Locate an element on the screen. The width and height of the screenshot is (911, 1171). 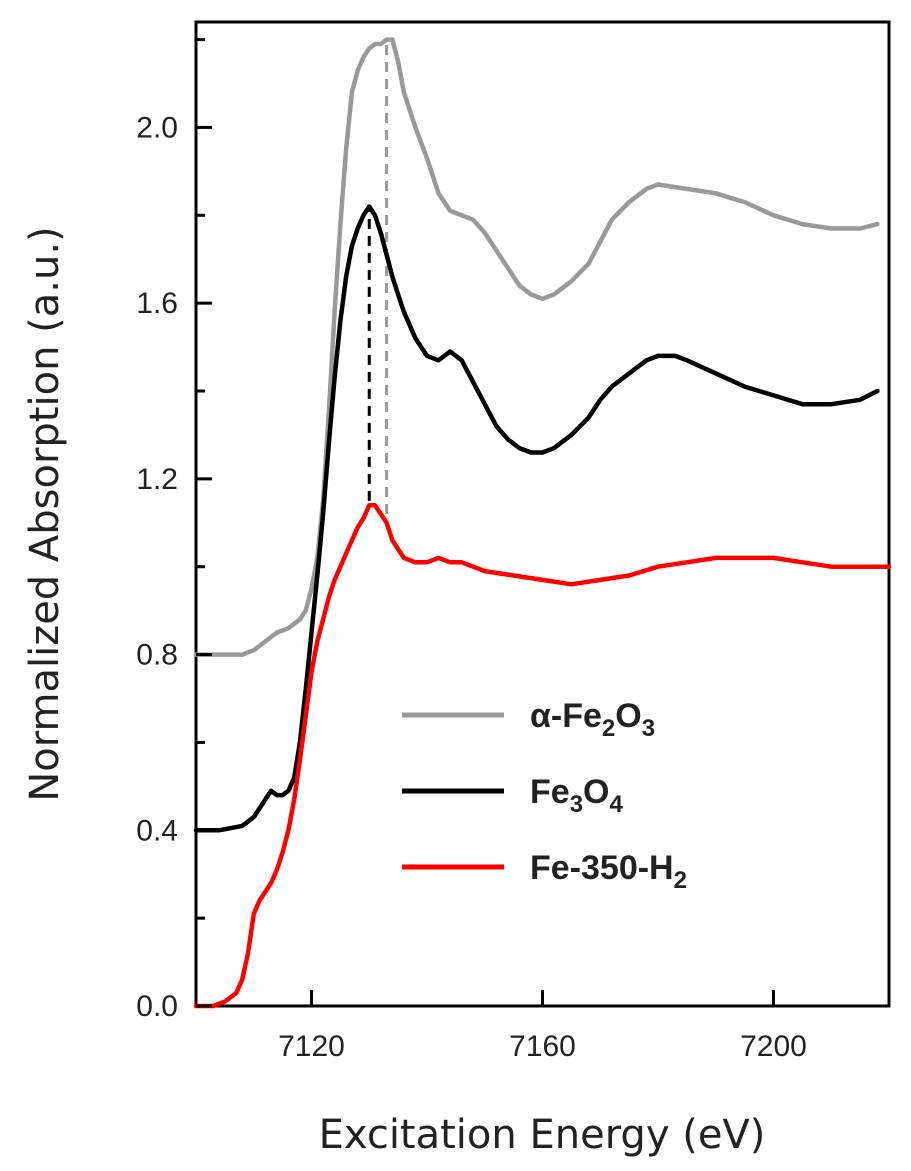
legend-label-1: Fe3O4 is located at coordinates (577, 795).